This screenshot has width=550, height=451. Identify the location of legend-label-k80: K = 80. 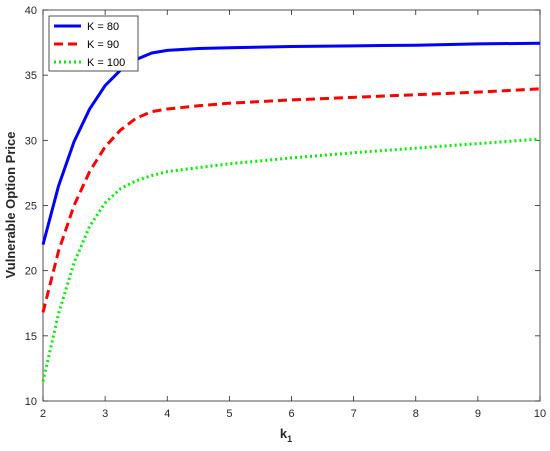
(103, 27).